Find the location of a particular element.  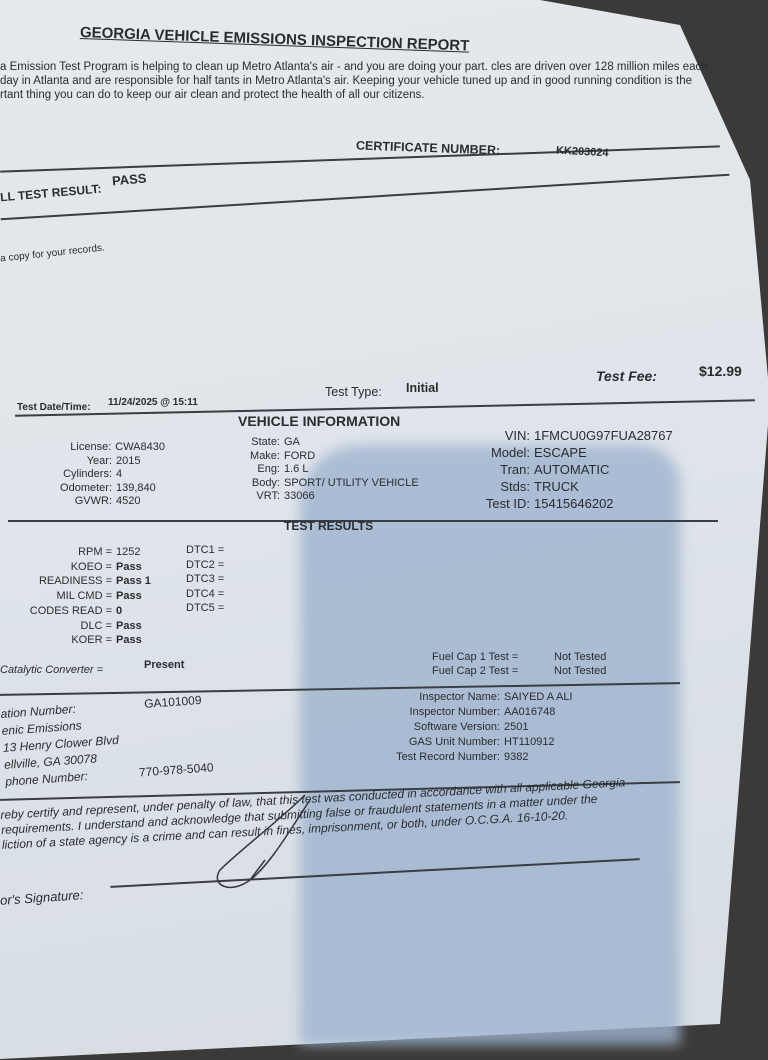

test-fee: $12.99 is located at coordinates (720, 371).